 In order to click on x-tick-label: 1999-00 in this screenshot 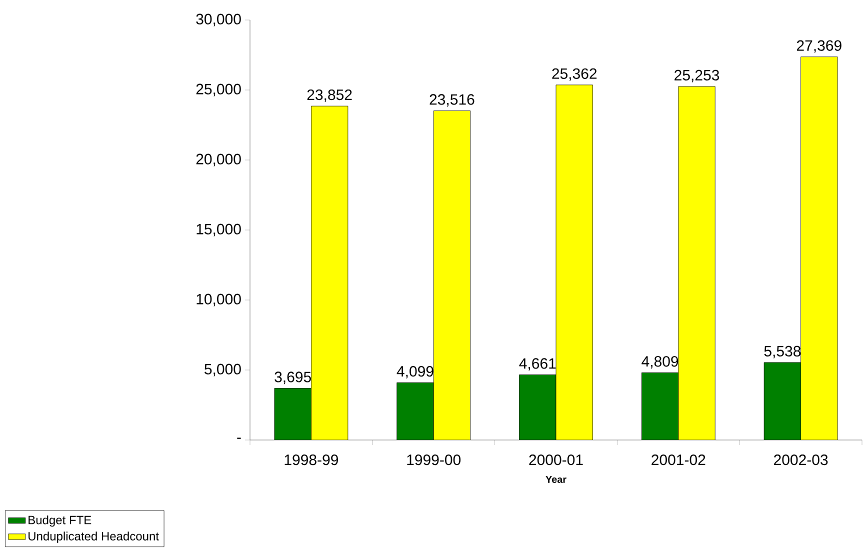, I will do `click(434, 460)`.